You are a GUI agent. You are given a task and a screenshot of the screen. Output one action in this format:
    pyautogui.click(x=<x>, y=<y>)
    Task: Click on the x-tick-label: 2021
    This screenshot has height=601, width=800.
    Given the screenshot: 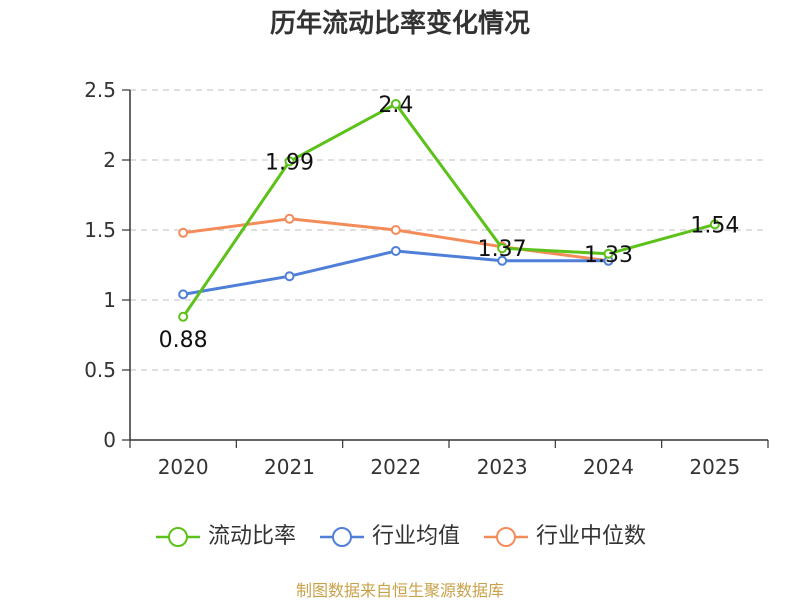 What is the action you would take?
    pyautogui.click(x=289, y=467)
    